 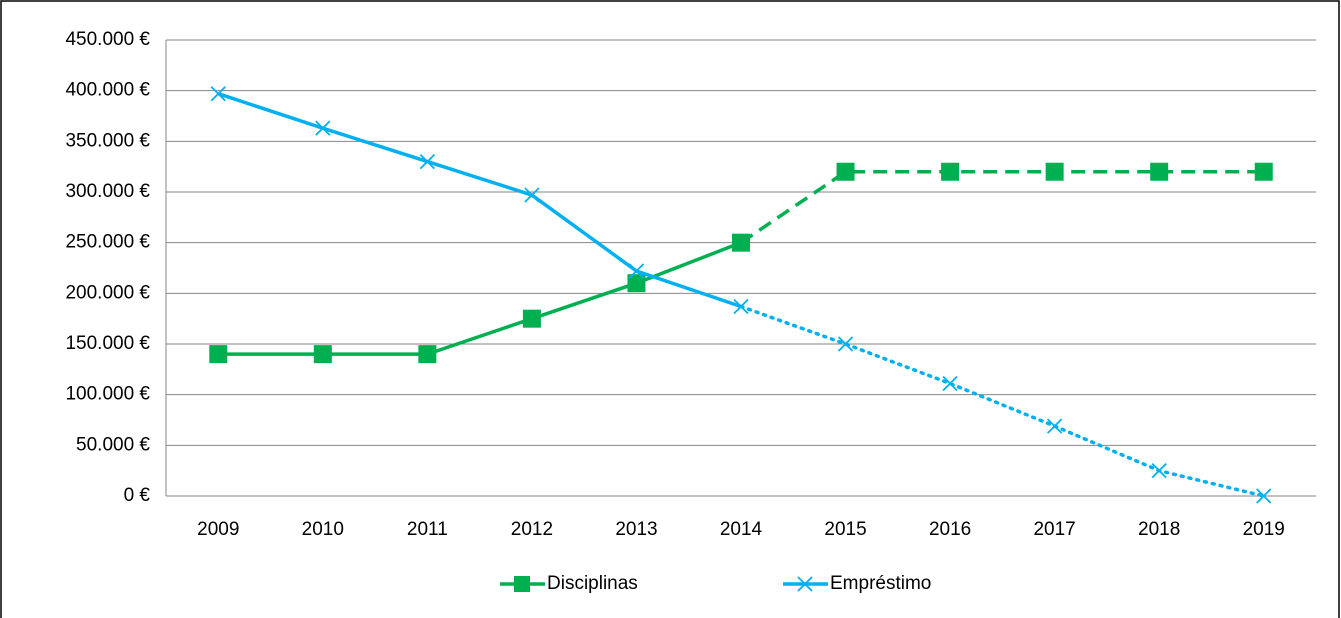 What do you see at coordinates (741, 529) in the screenshot?
I see `x-tick-label: 2014` at bounding box center [741, 529].